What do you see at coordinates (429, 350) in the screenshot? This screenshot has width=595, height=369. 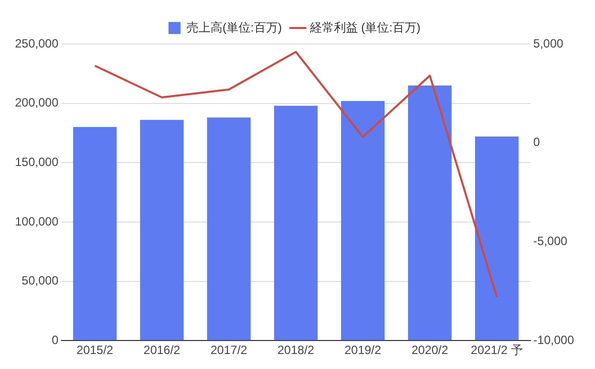 I see `x-tick-label: 2020/2` at bounding box center [429, 350].